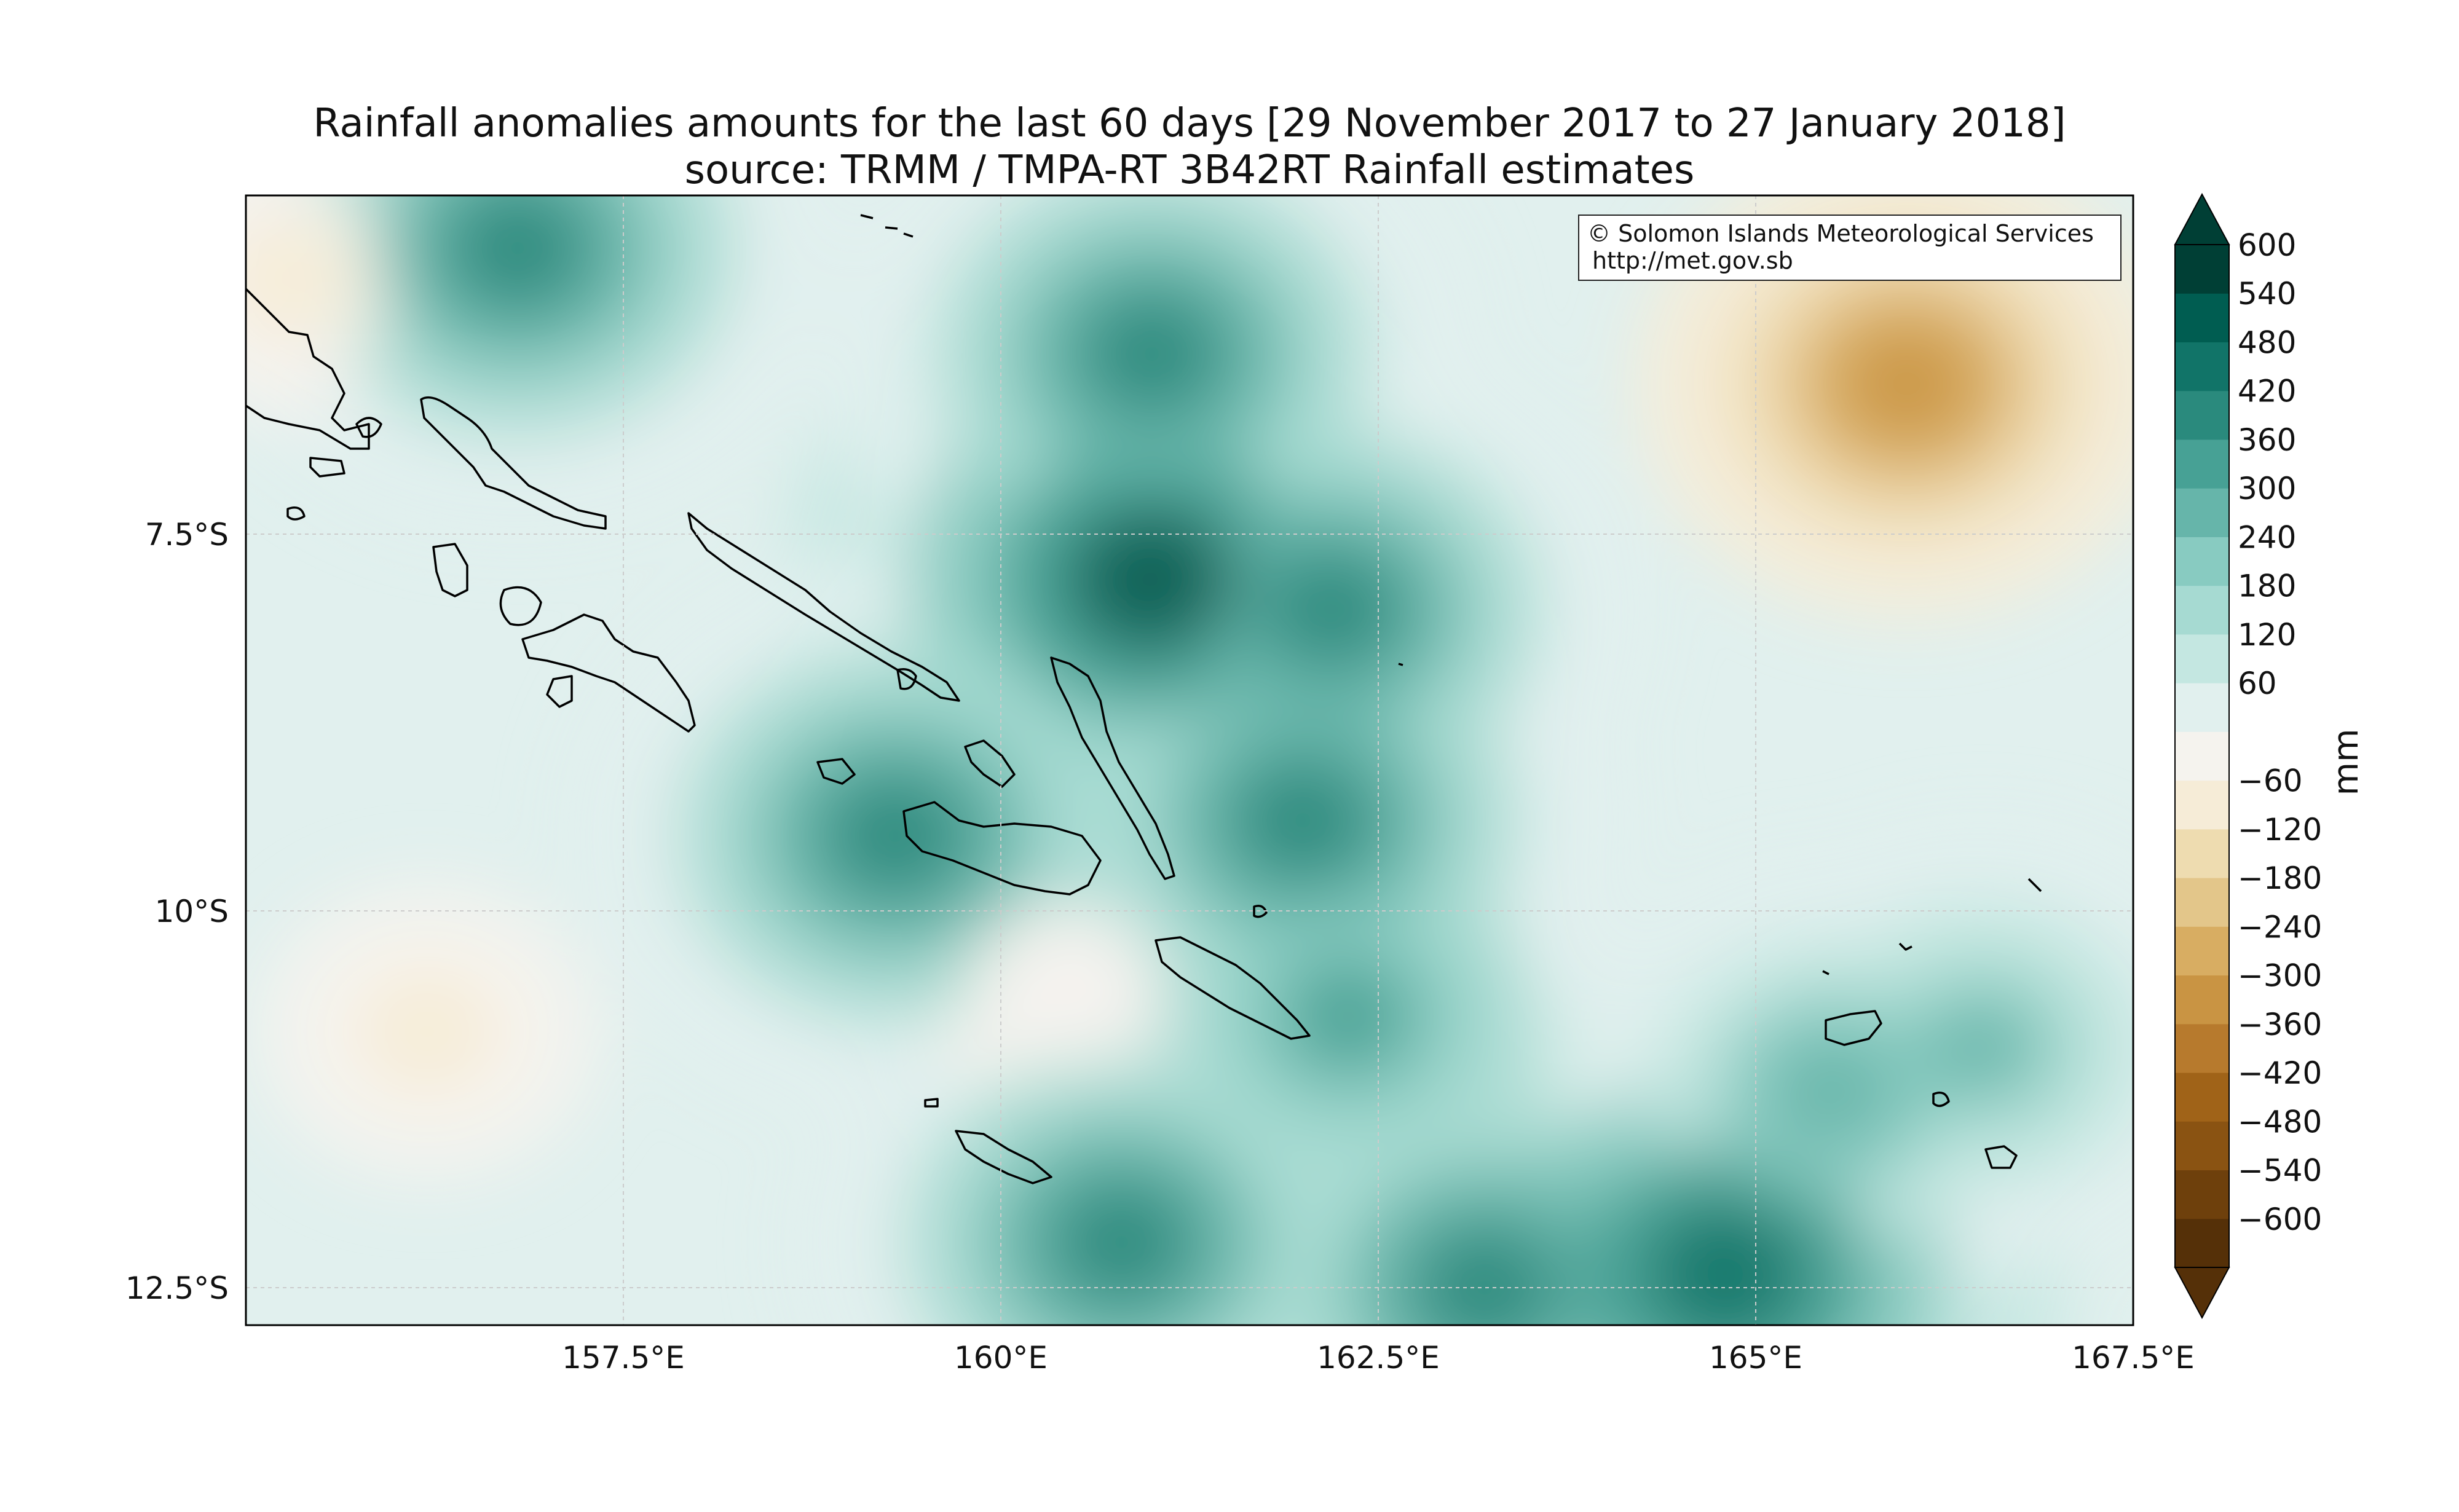  What do you see at coordinates (836, 771) in the screenshot?
I see `coast-russell-islands` at bounding box center [836, 771].